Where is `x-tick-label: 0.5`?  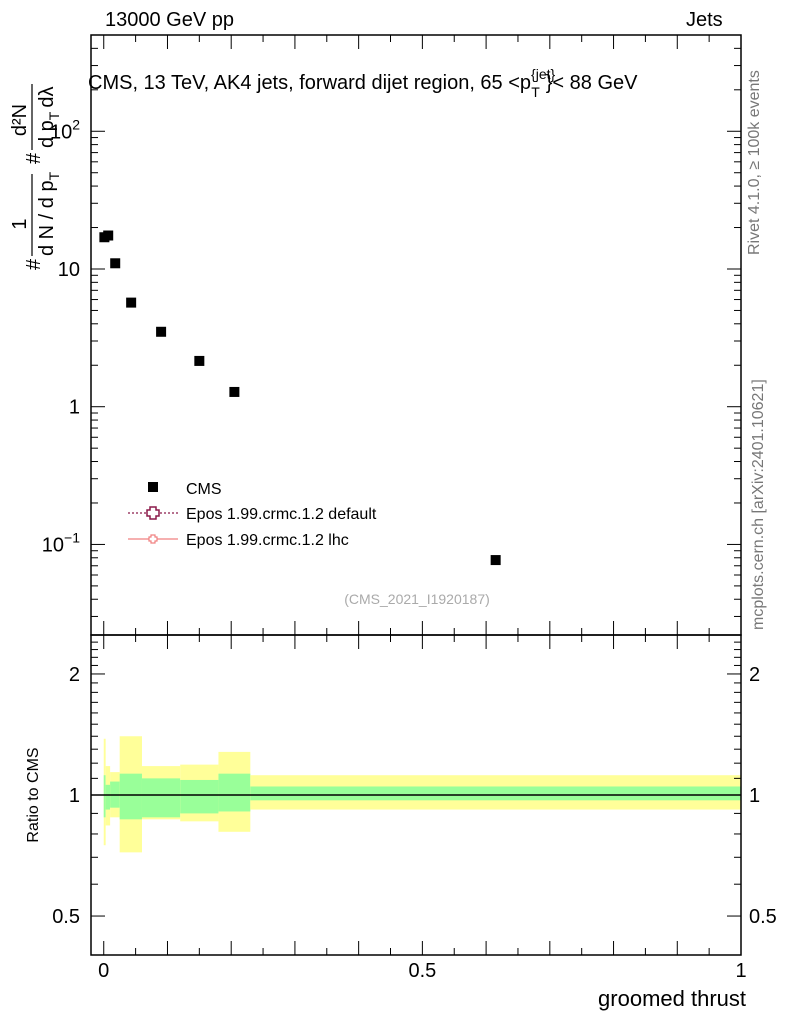
x-tick-label: 0.5 is located at coordinates (422, 971).